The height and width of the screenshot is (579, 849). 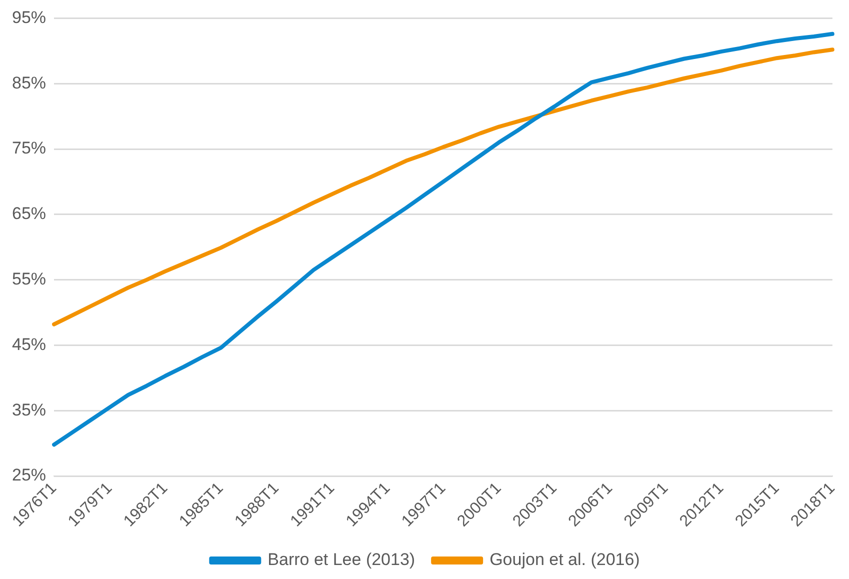 I want to click on y-tick-label: 55%, so click(x=29, y=279).